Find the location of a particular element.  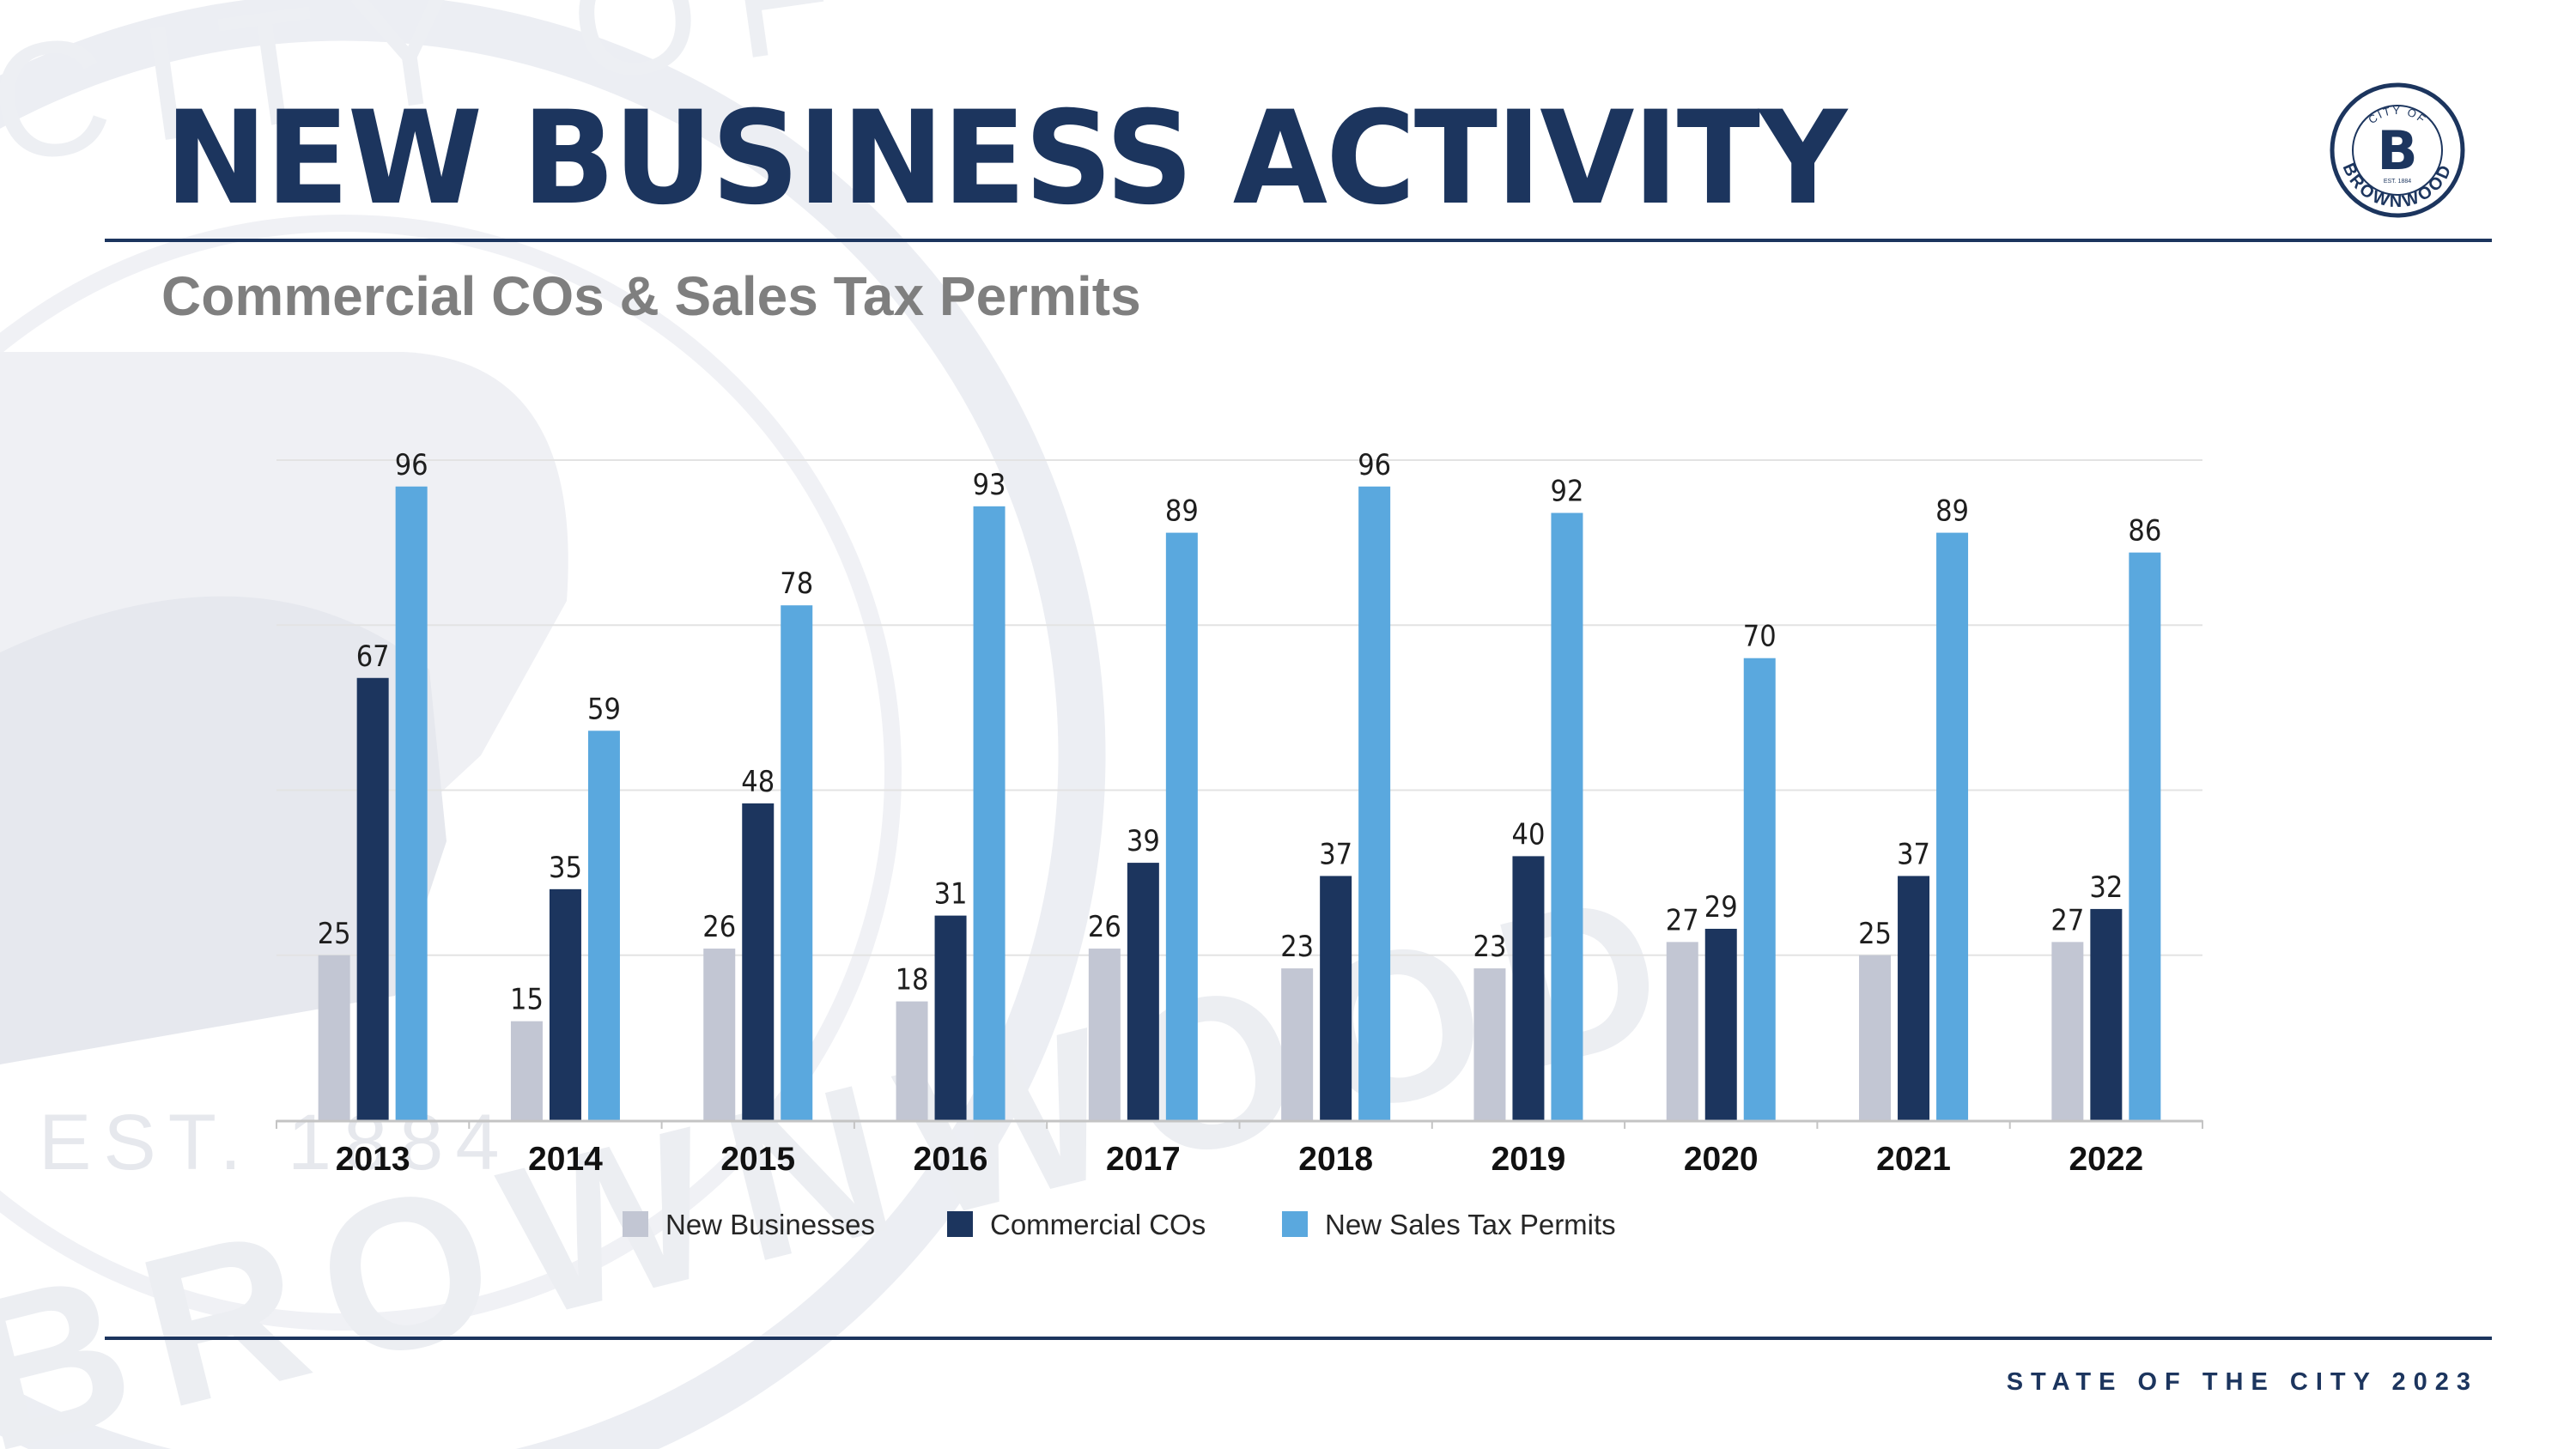

data-label-new-businesses-2022: 27 is located at coordinates (2067, 920).